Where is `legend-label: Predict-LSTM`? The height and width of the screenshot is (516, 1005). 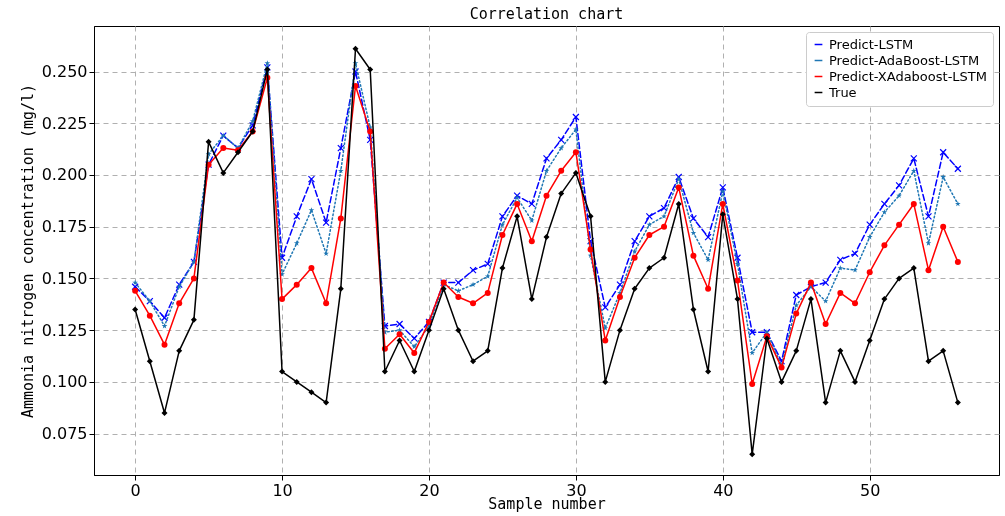
legend-label: Predict-LSTM is located at coordinates (871, 44).